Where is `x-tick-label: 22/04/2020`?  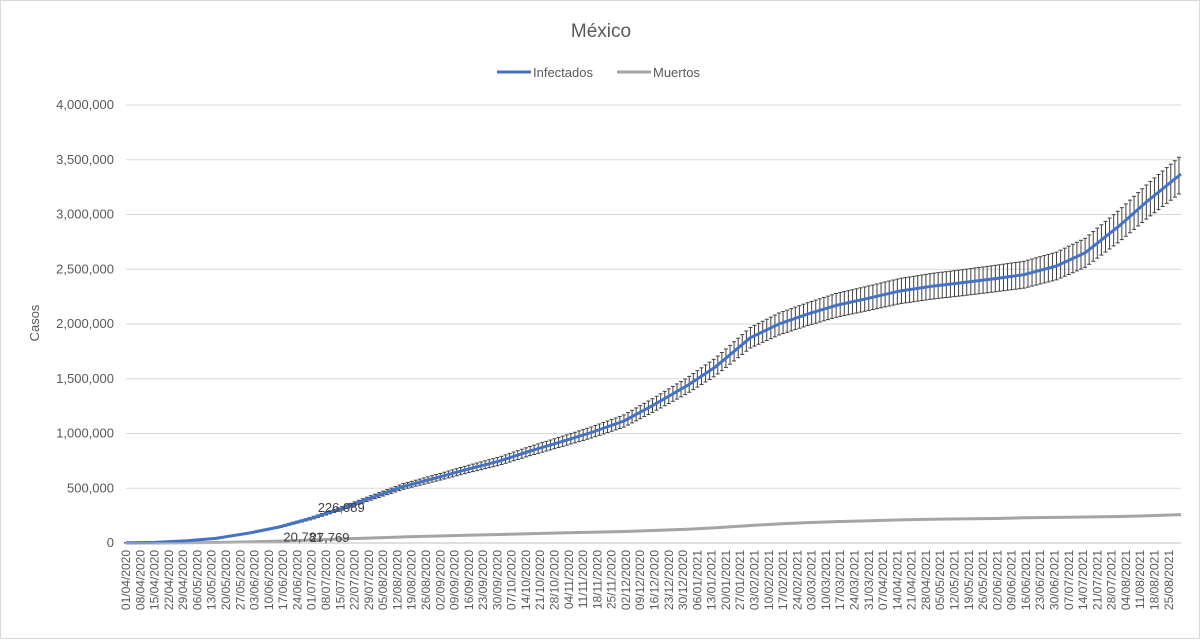 x-tick-label: 22/04/2020 is located at coordinates (169, 580).